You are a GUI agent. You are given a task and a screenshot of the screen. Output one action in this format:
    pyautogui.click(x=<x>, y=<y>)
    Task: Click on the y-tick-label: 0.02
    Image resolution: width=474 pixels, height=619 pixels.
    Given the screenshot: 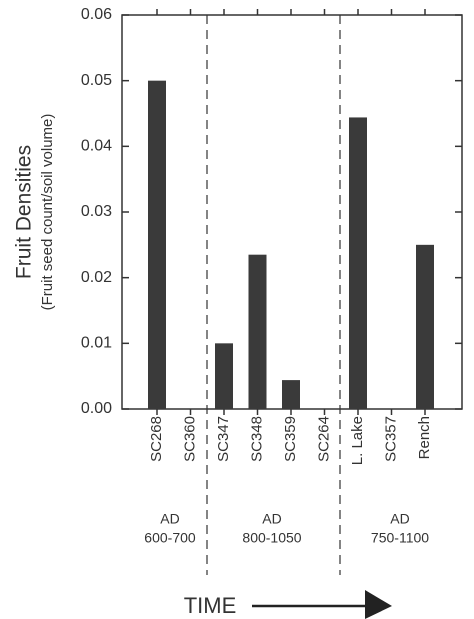 What is the action you would take?
    pyautogui.click(x=96, y=277)
    